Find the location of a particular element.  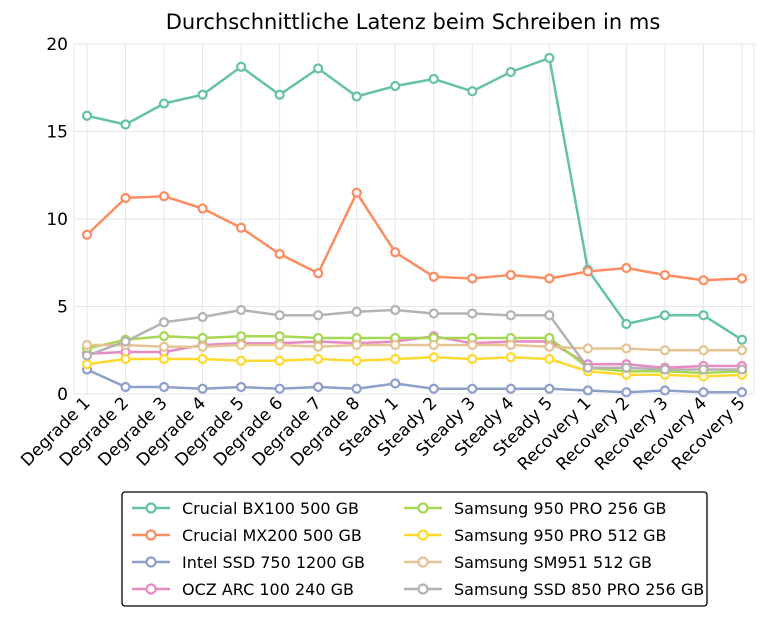

legend-entry-label: Samsung SM951 512 GB is located at coordinates (553, 562).